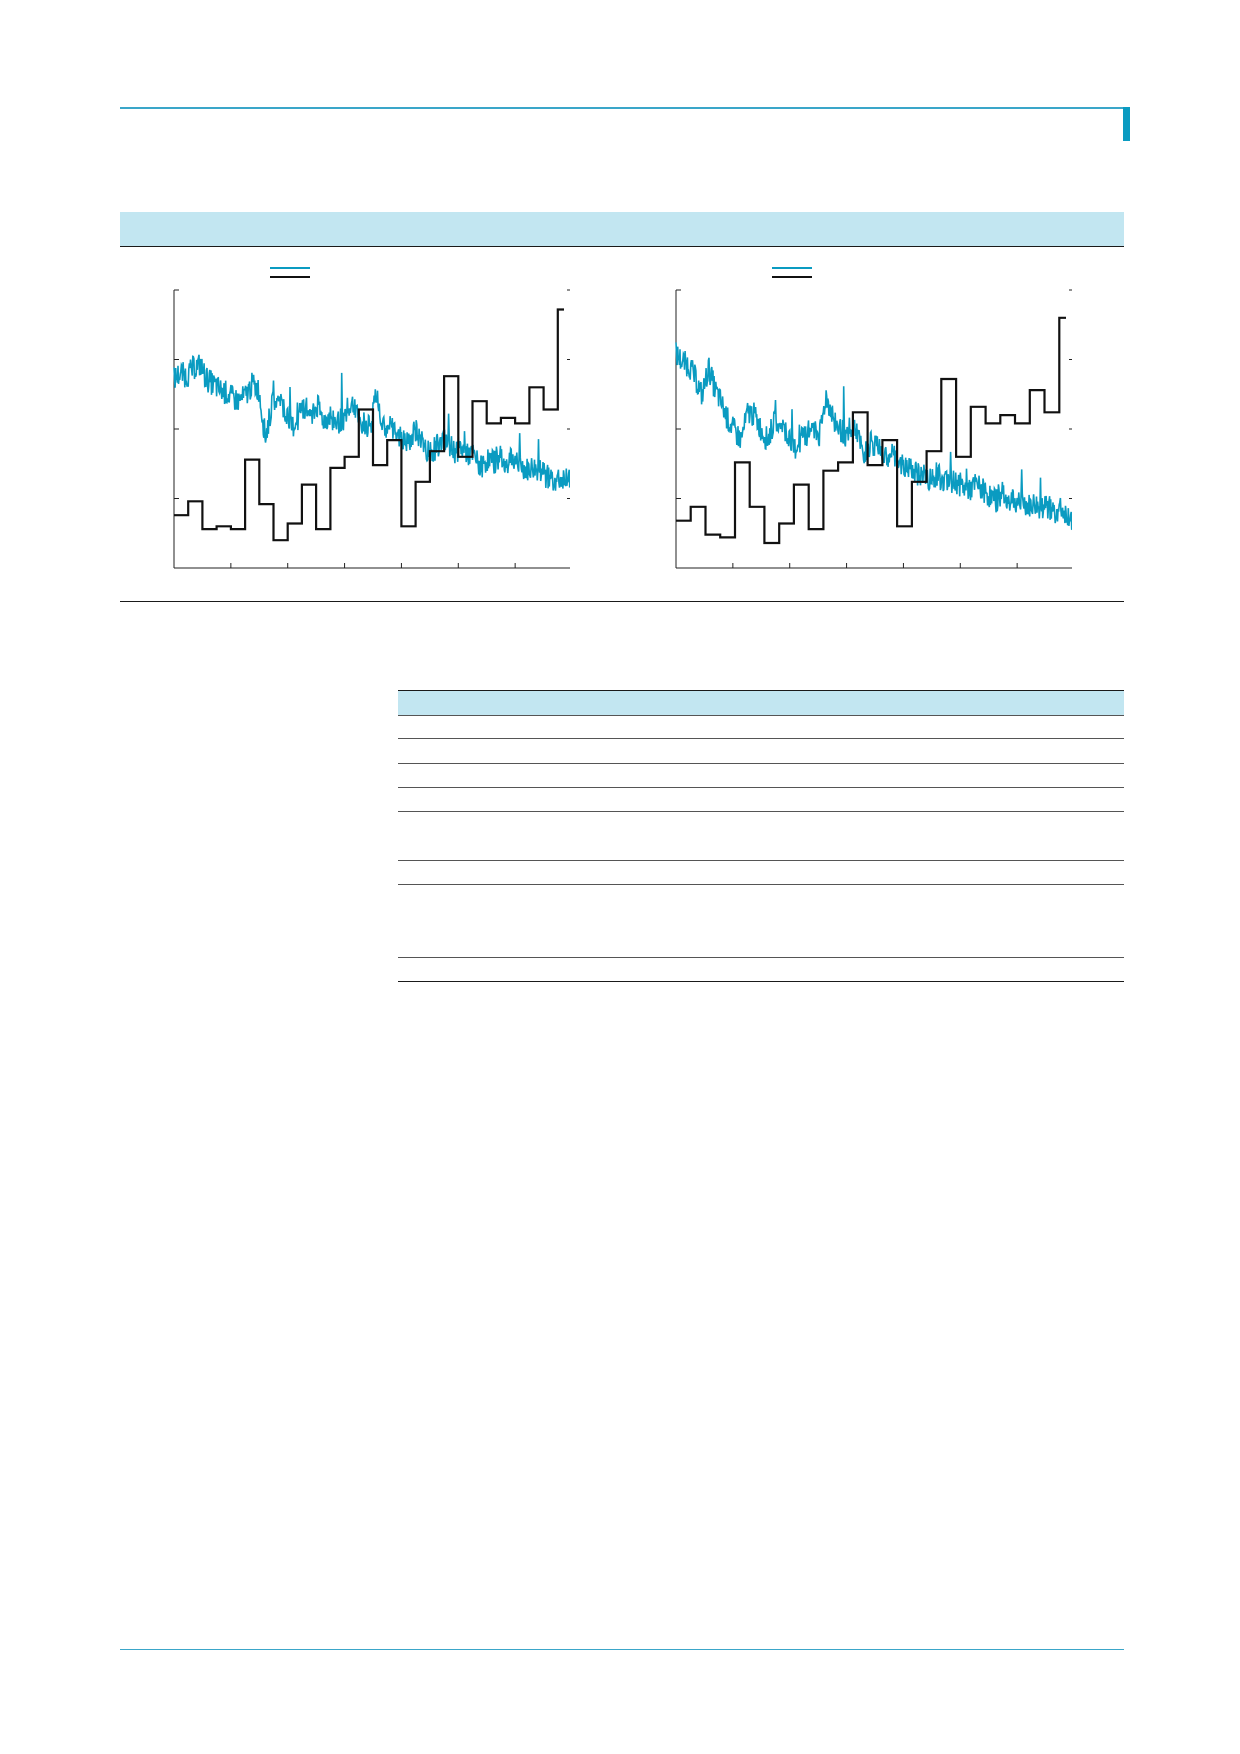  What do you see at coordinates (622, 1649) in the screenshot?
I see `footer-rule` at bounding box center [622, 1649].